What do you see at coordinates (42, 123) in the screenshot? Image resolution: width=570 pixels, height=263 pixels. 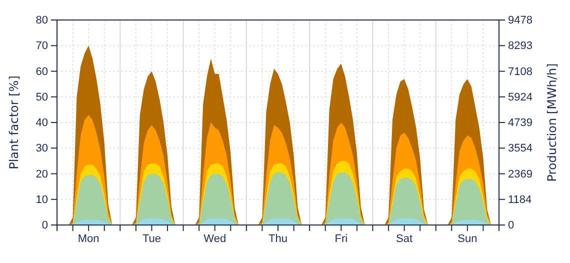 I see `y-tick-label: 40` at bounding box center [42, 123].